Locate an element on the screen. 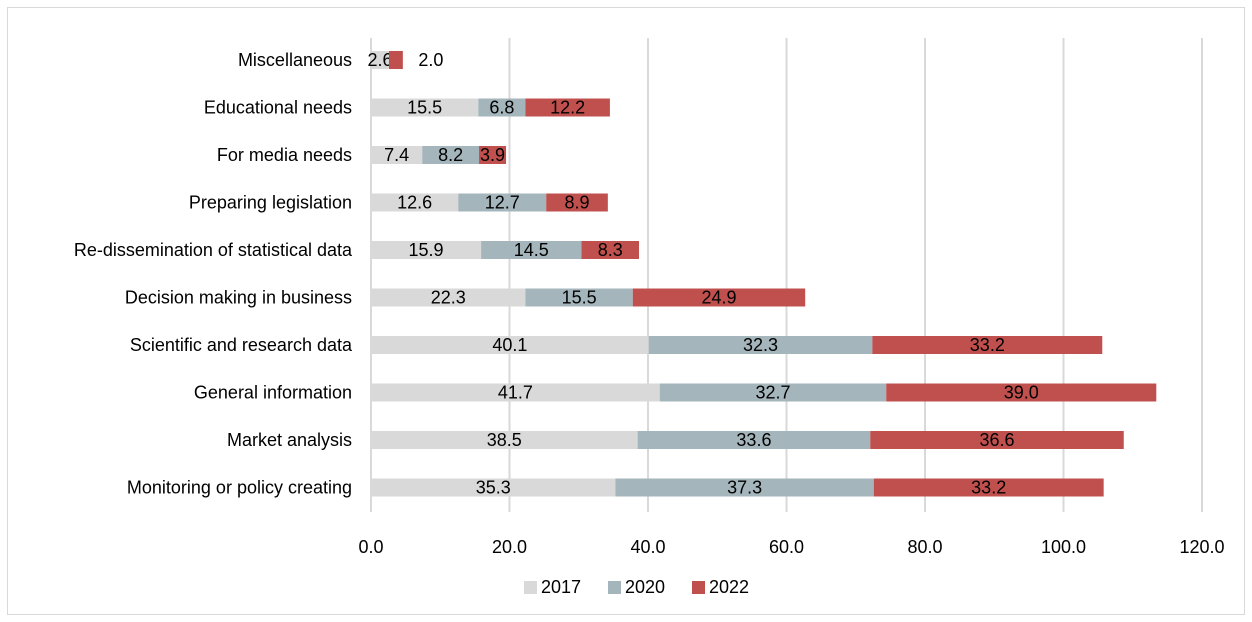 The height and width of the screenshot is (622, 1252). data-label: 8.9 is located at coordinates (577, 203).